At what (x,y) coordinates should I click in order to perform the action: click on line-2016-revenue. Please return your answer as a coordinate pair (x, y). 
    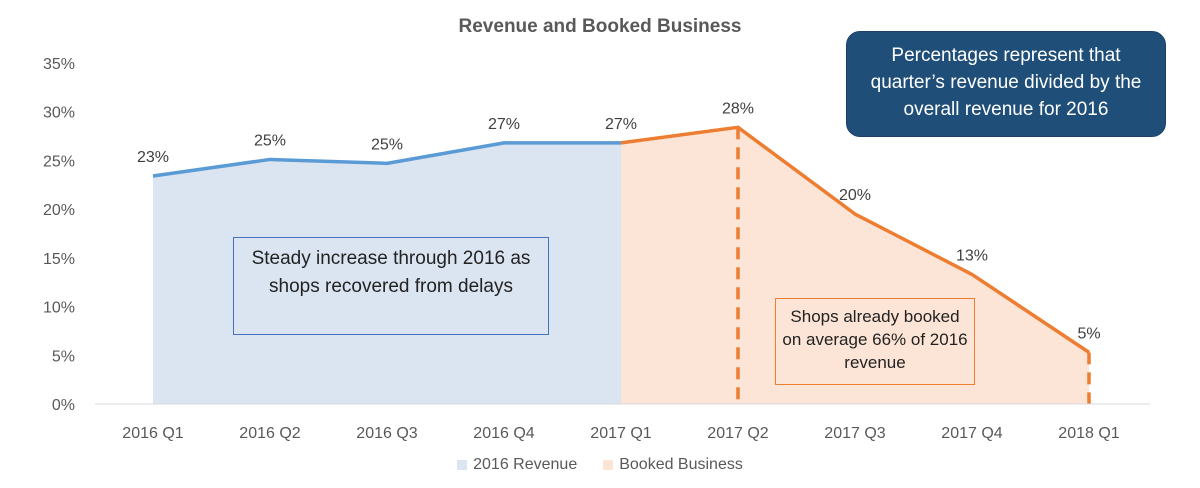
    Looking at the image, I should click on (386, 159).